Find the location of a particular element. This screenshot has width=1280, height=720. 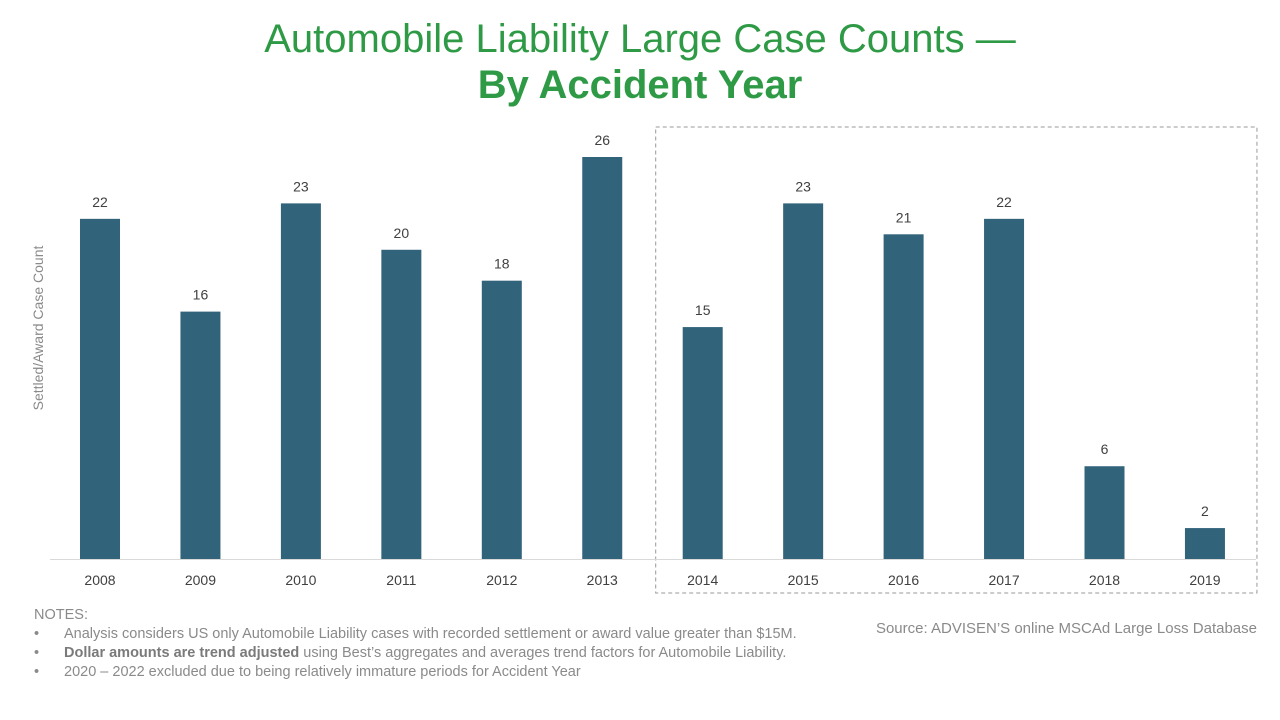

y-axis-label: Settled/Award Case Count is located at coordinates (38, 328).